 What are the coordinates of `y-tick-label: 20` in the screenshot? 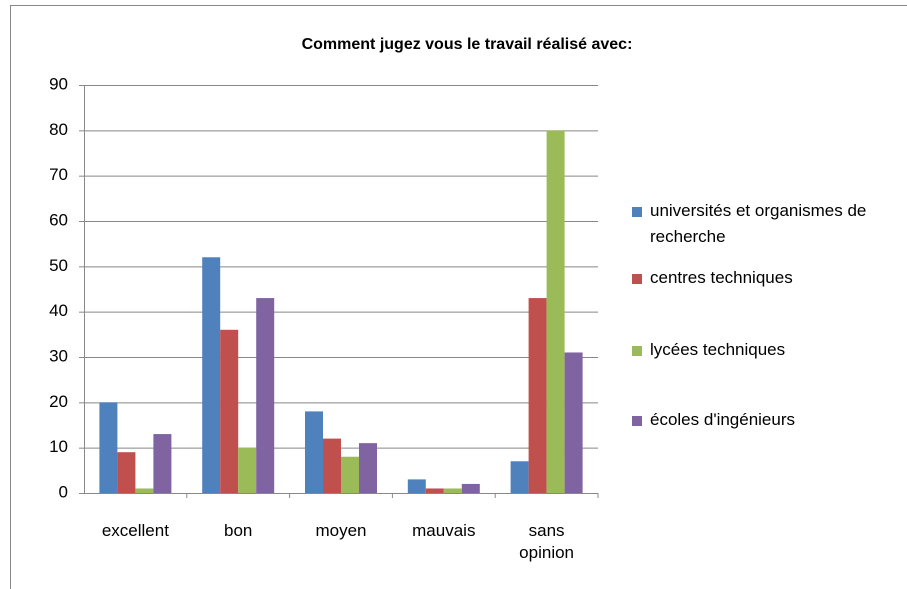 It's located at (58, 401).